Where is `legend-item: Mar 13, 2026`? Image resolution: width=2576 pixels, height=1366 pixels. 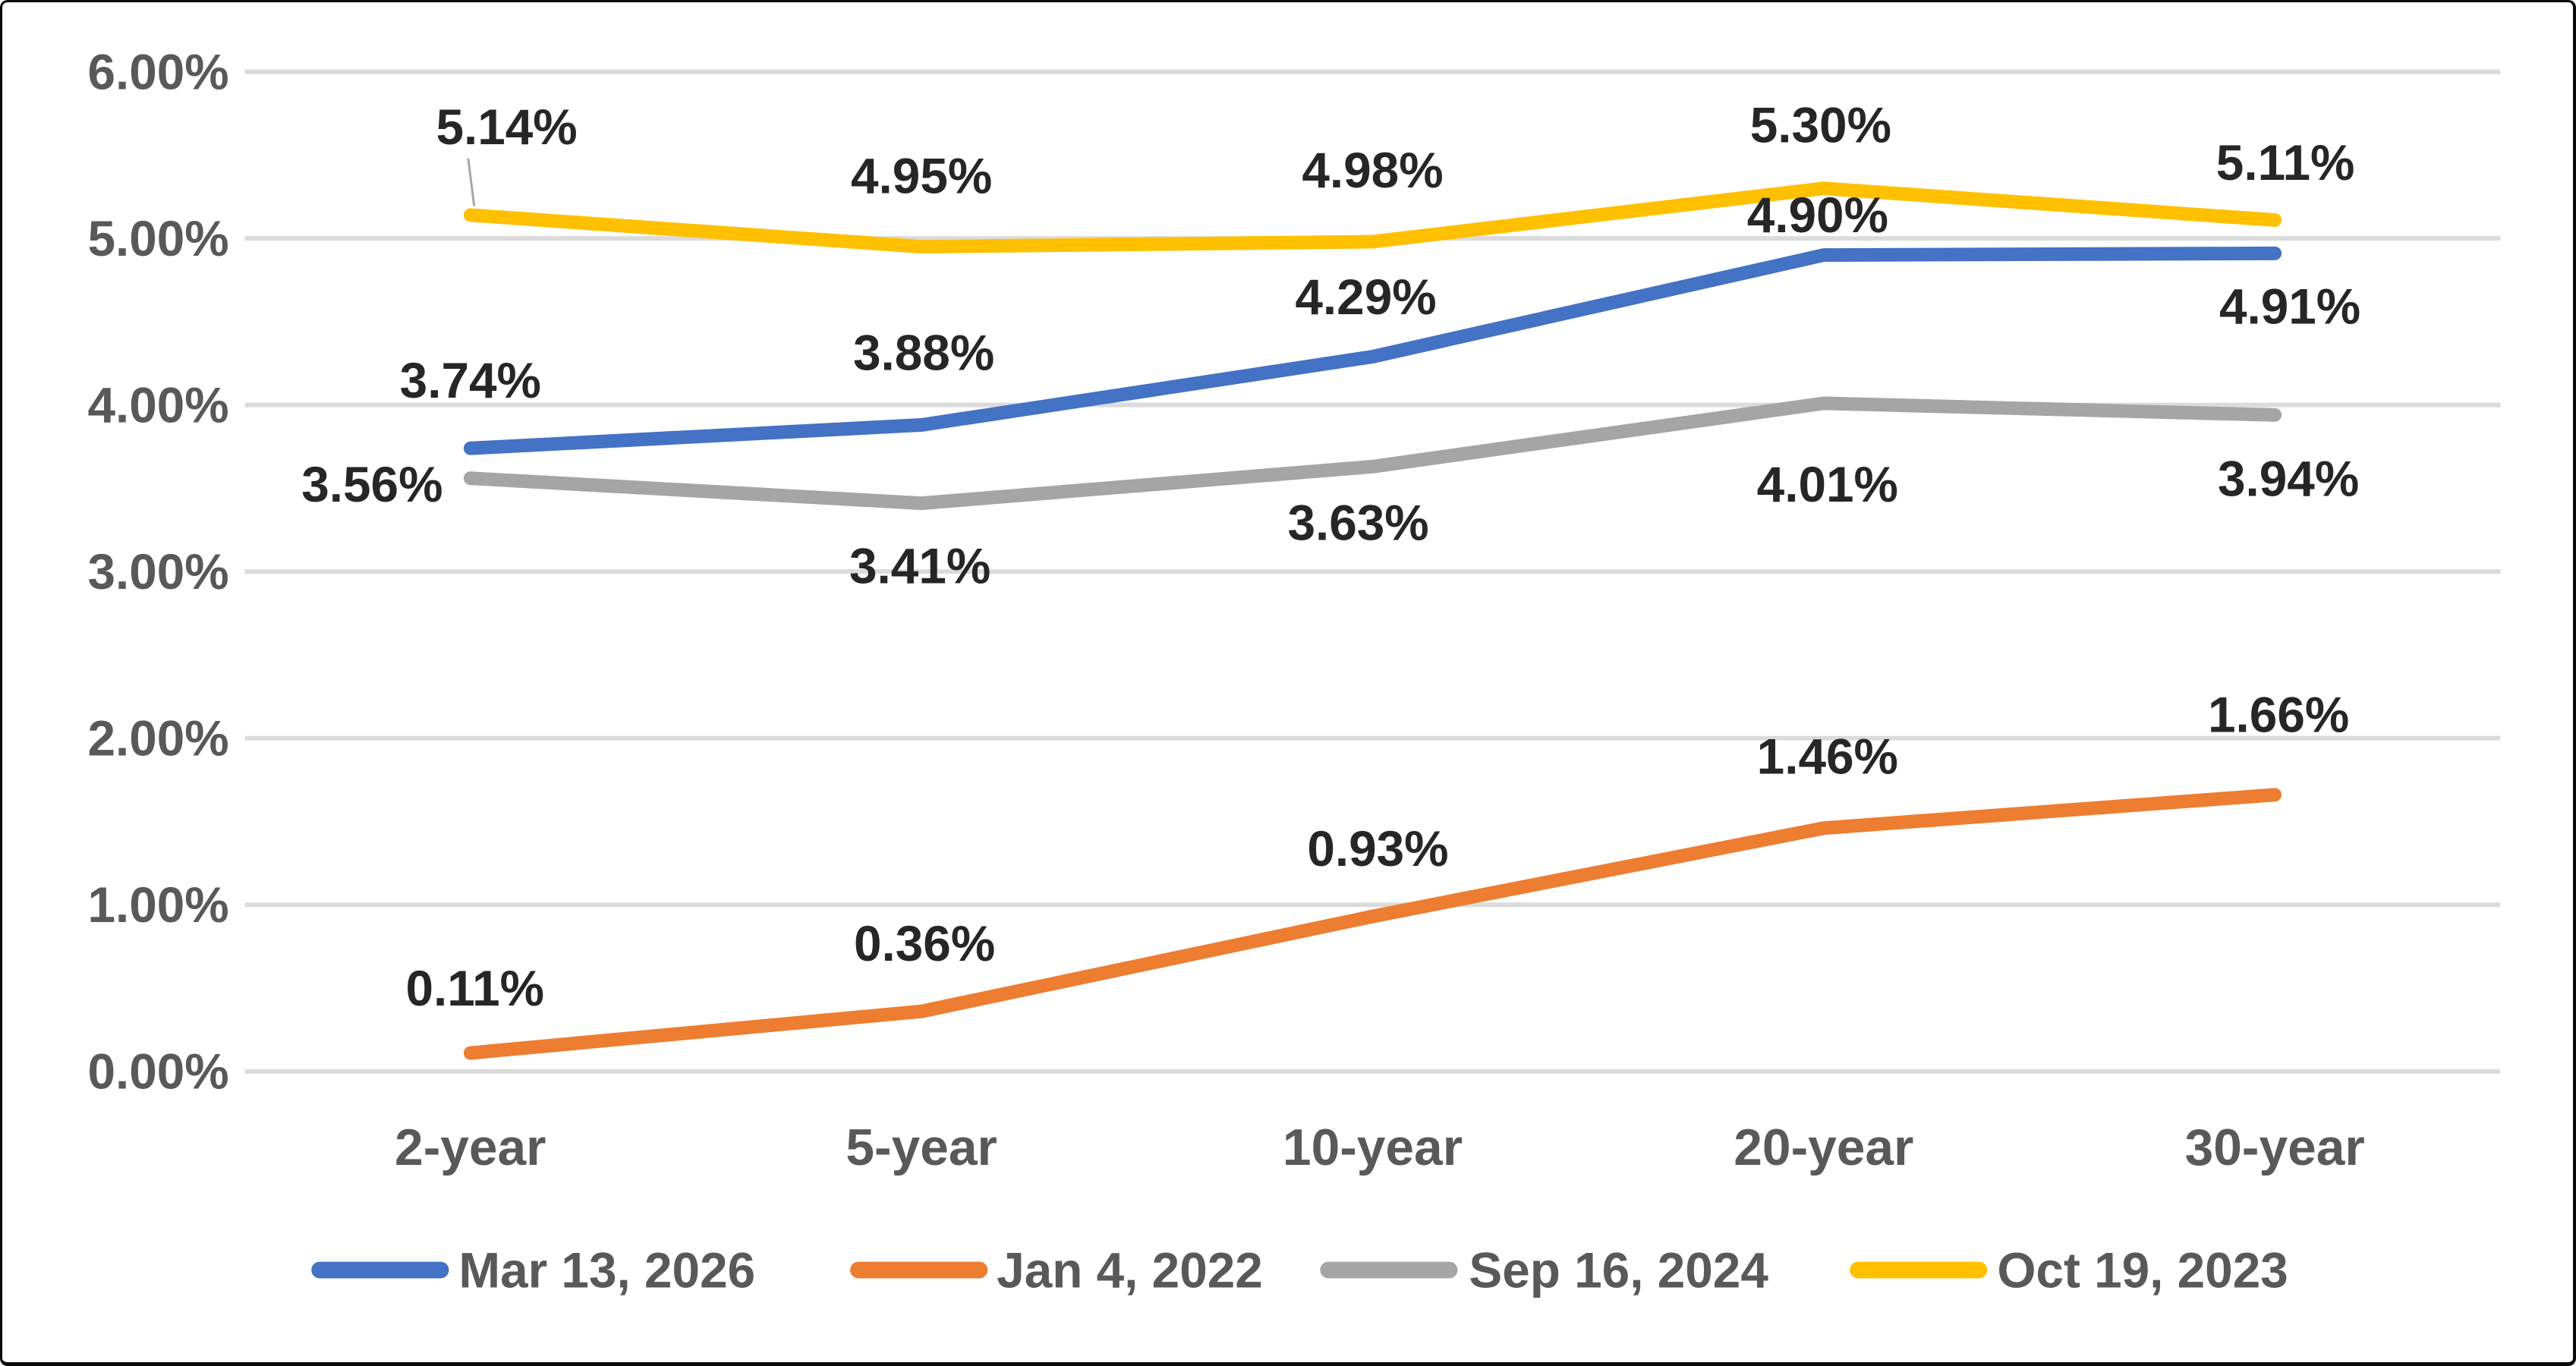
legend-item: Mar 13, 2026 is located at coordinates (533, 1270).